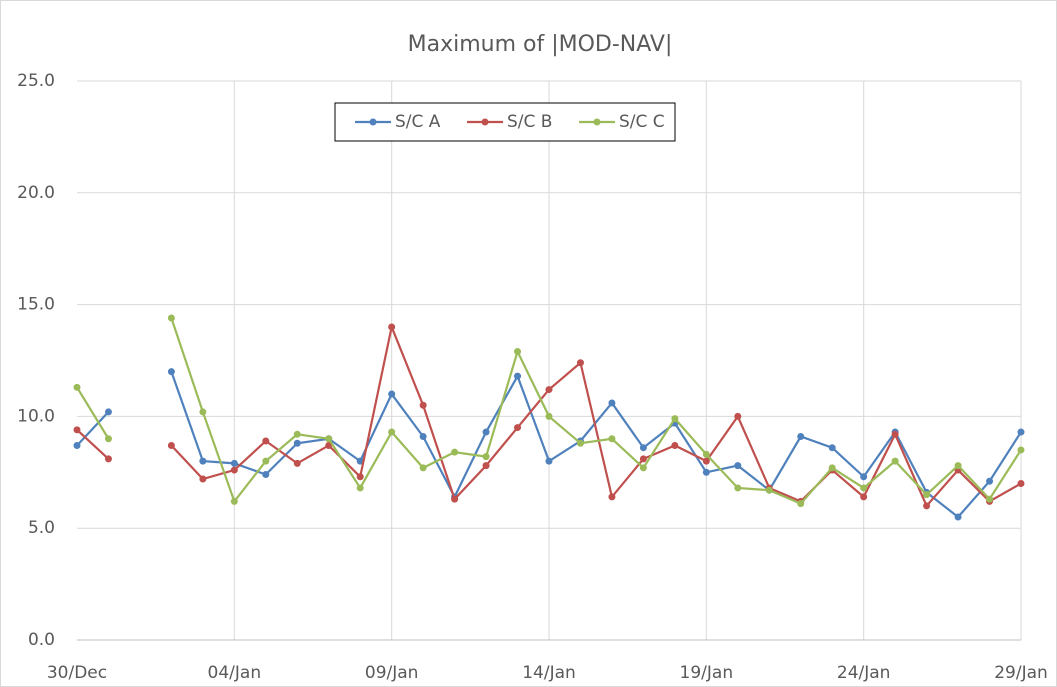 The width and height of the screenshot is (1057, 687). What do you see at coordinates (707, 673) in the screenshot?
I see `x-tick-label: 19/Jan` at bounding box center [707, 673].